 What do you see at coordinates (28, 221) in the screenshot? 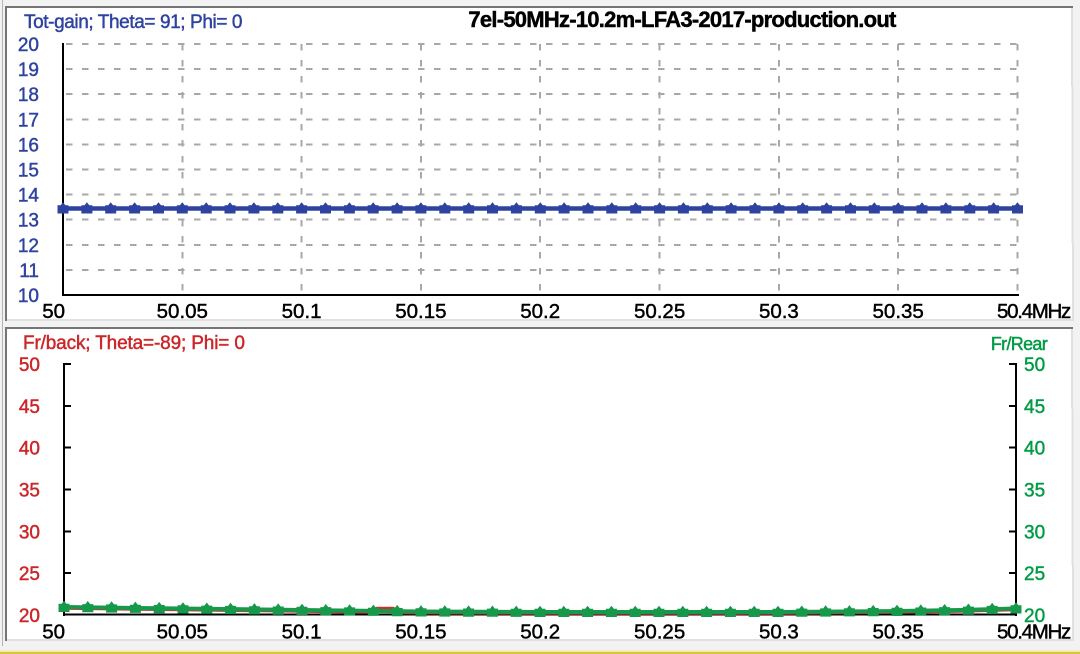
I see `svg-text: 13` at bounding box center [28, 221].